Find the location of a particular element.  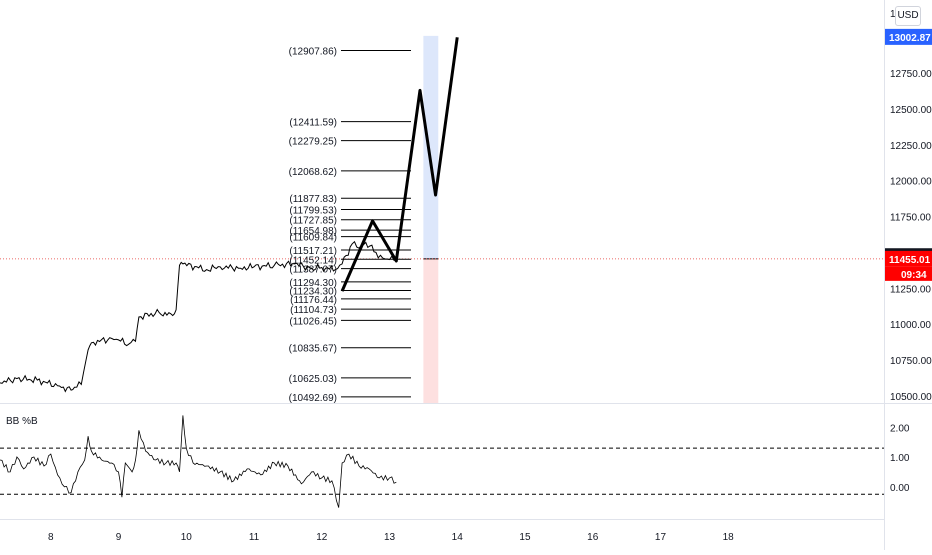

time-axis-tick: 14 is located at coordinates (458, 537).